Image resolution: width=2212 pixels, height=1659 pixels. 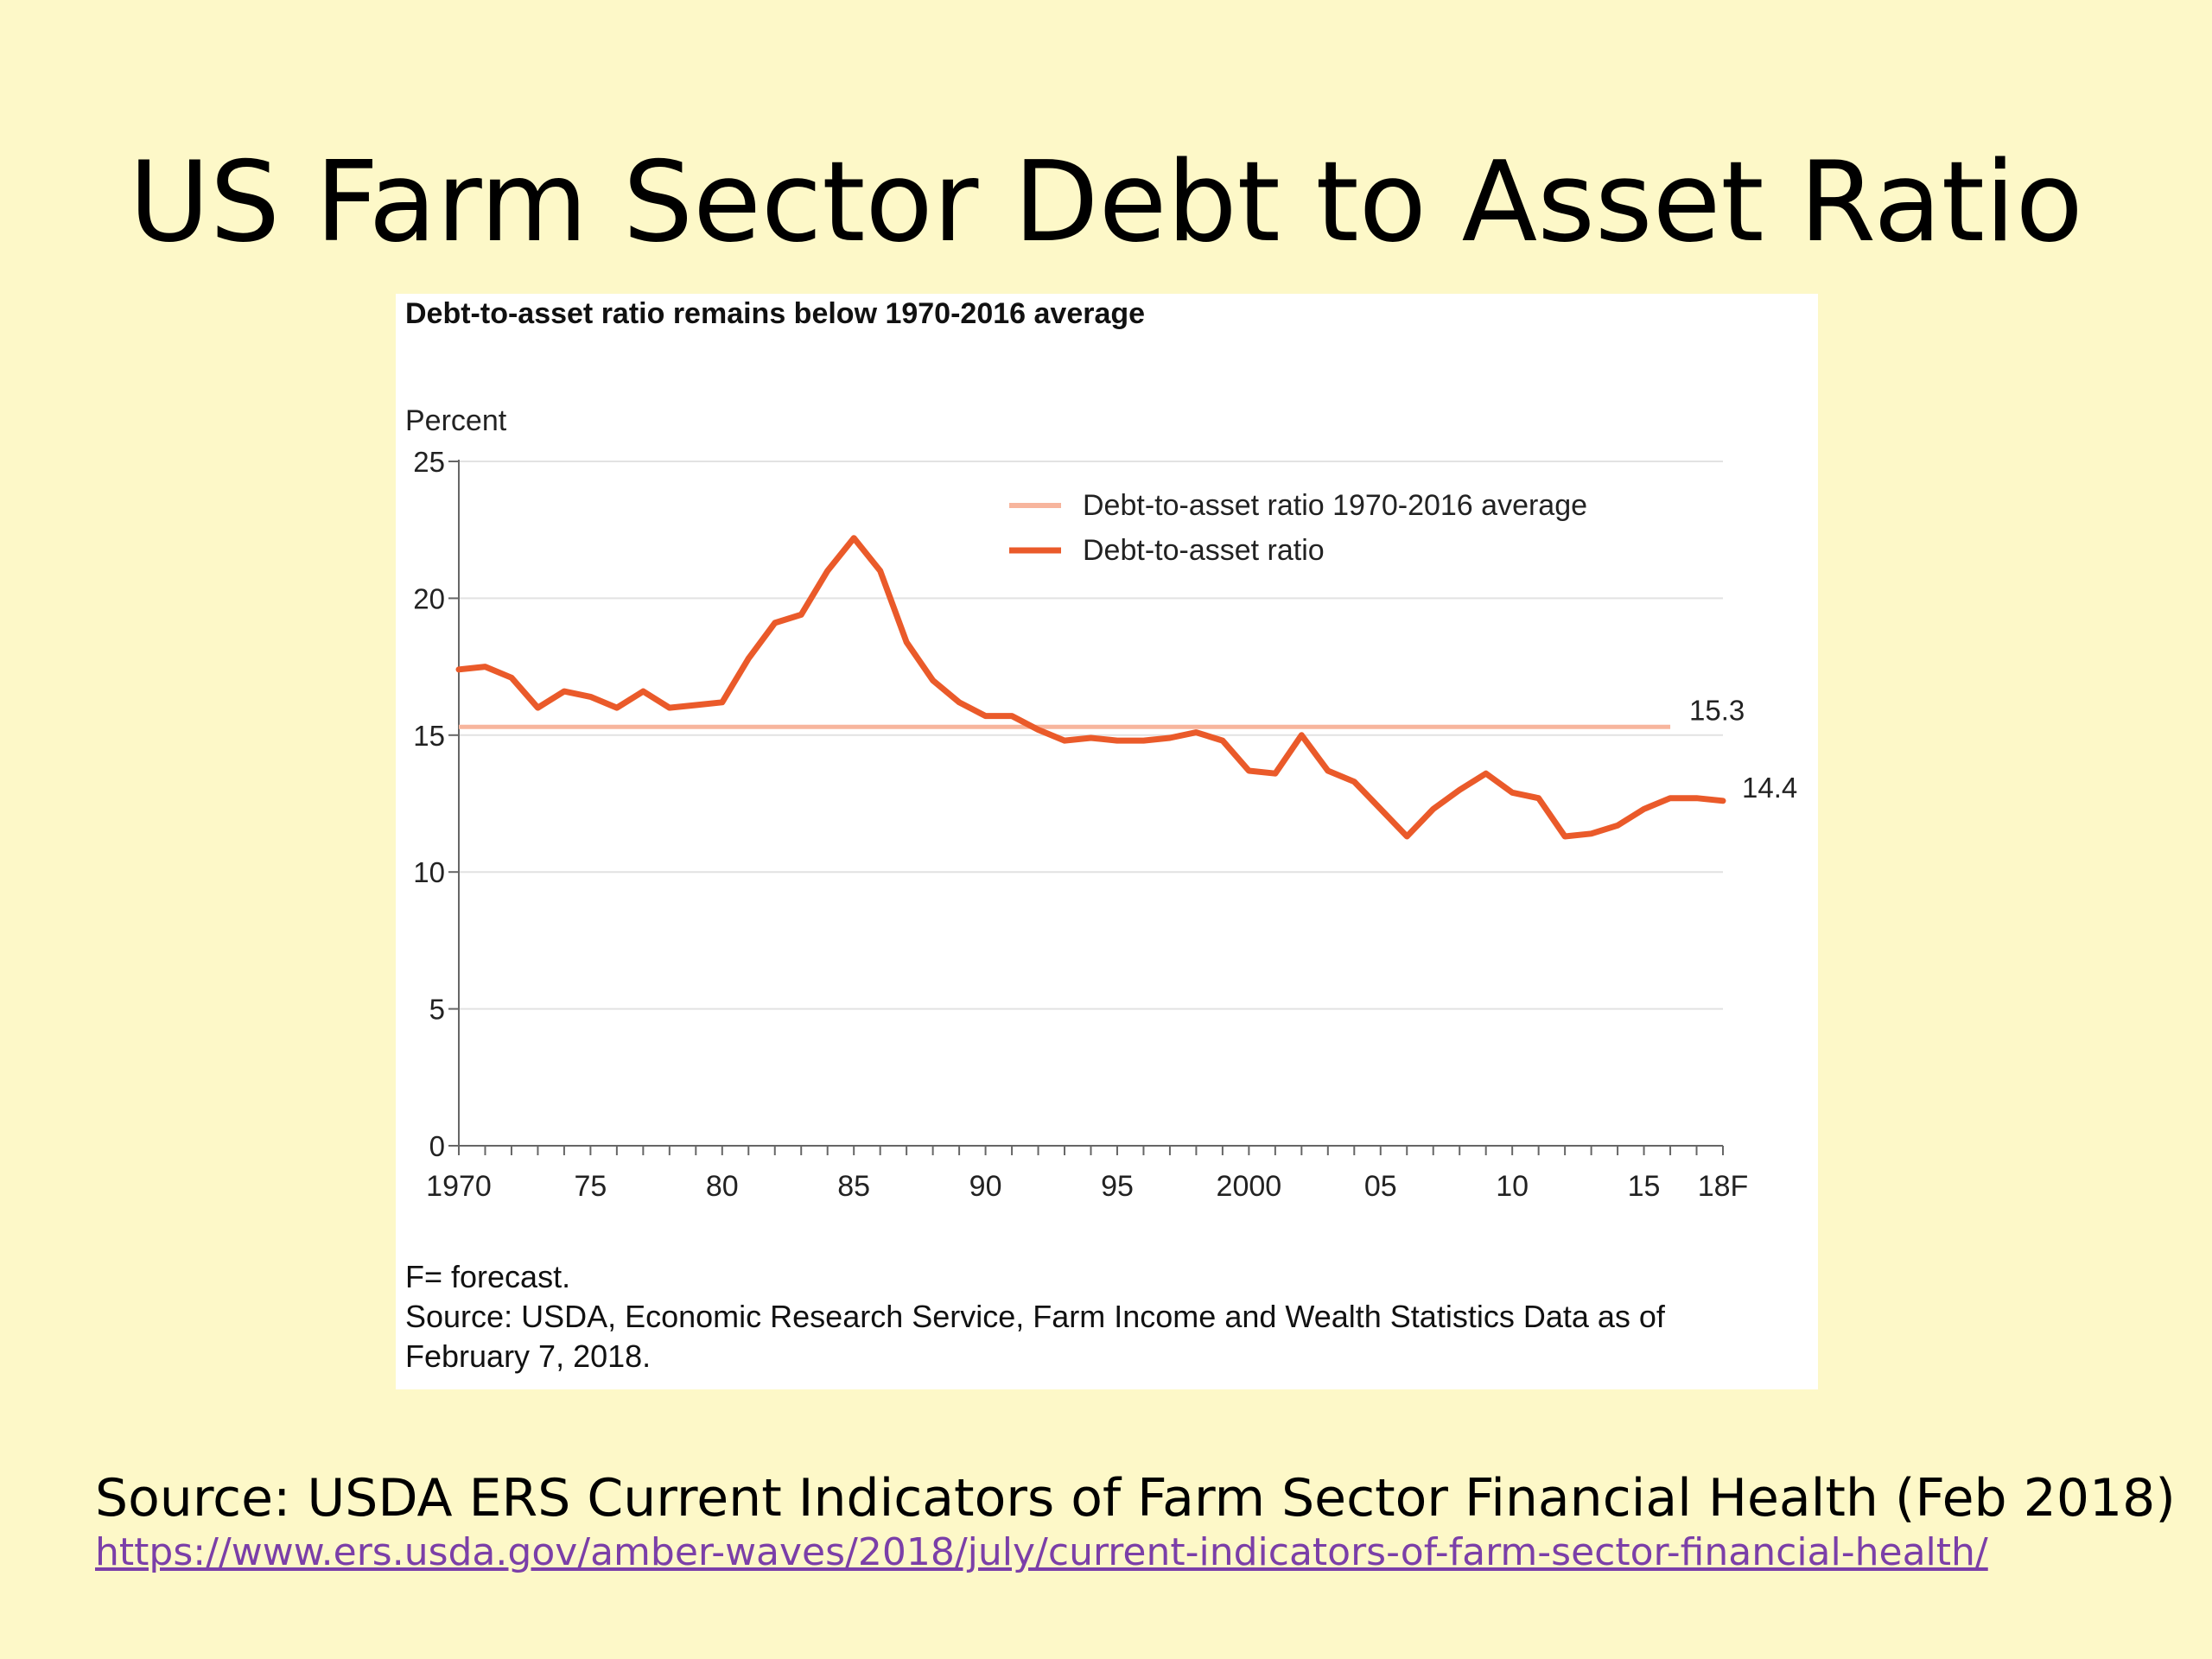 I want to click on note-date: February 7, 2018., so click(x=528, y=1356).